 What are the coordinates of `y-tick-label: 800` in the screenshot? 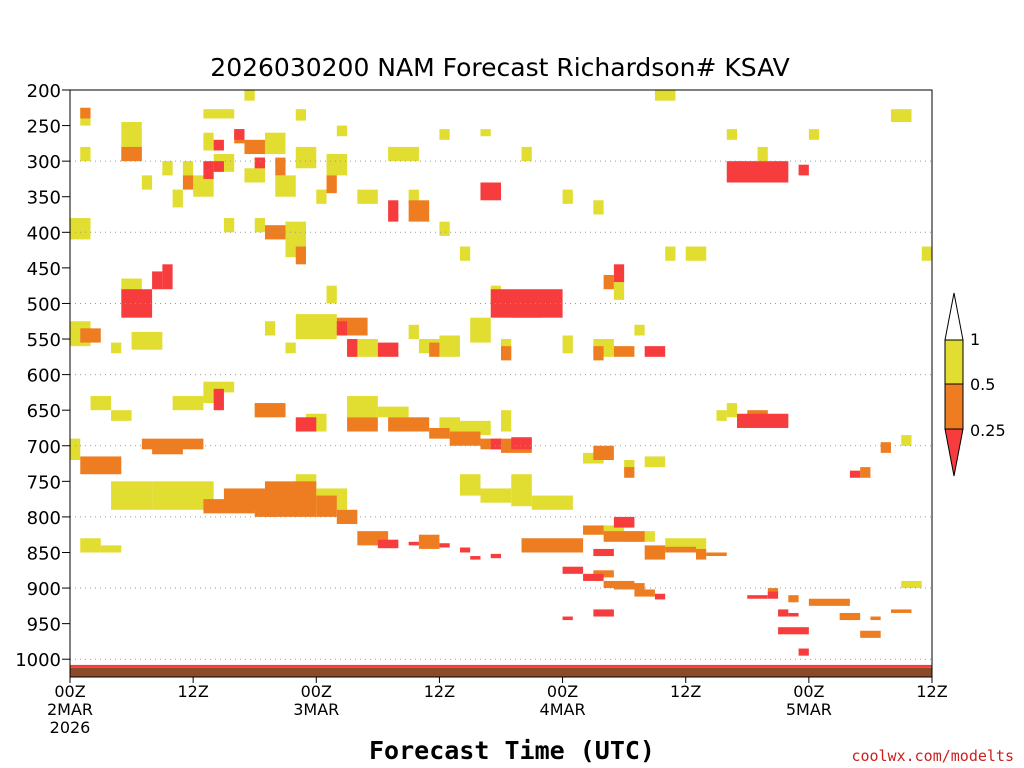 It's located at (44, 518).